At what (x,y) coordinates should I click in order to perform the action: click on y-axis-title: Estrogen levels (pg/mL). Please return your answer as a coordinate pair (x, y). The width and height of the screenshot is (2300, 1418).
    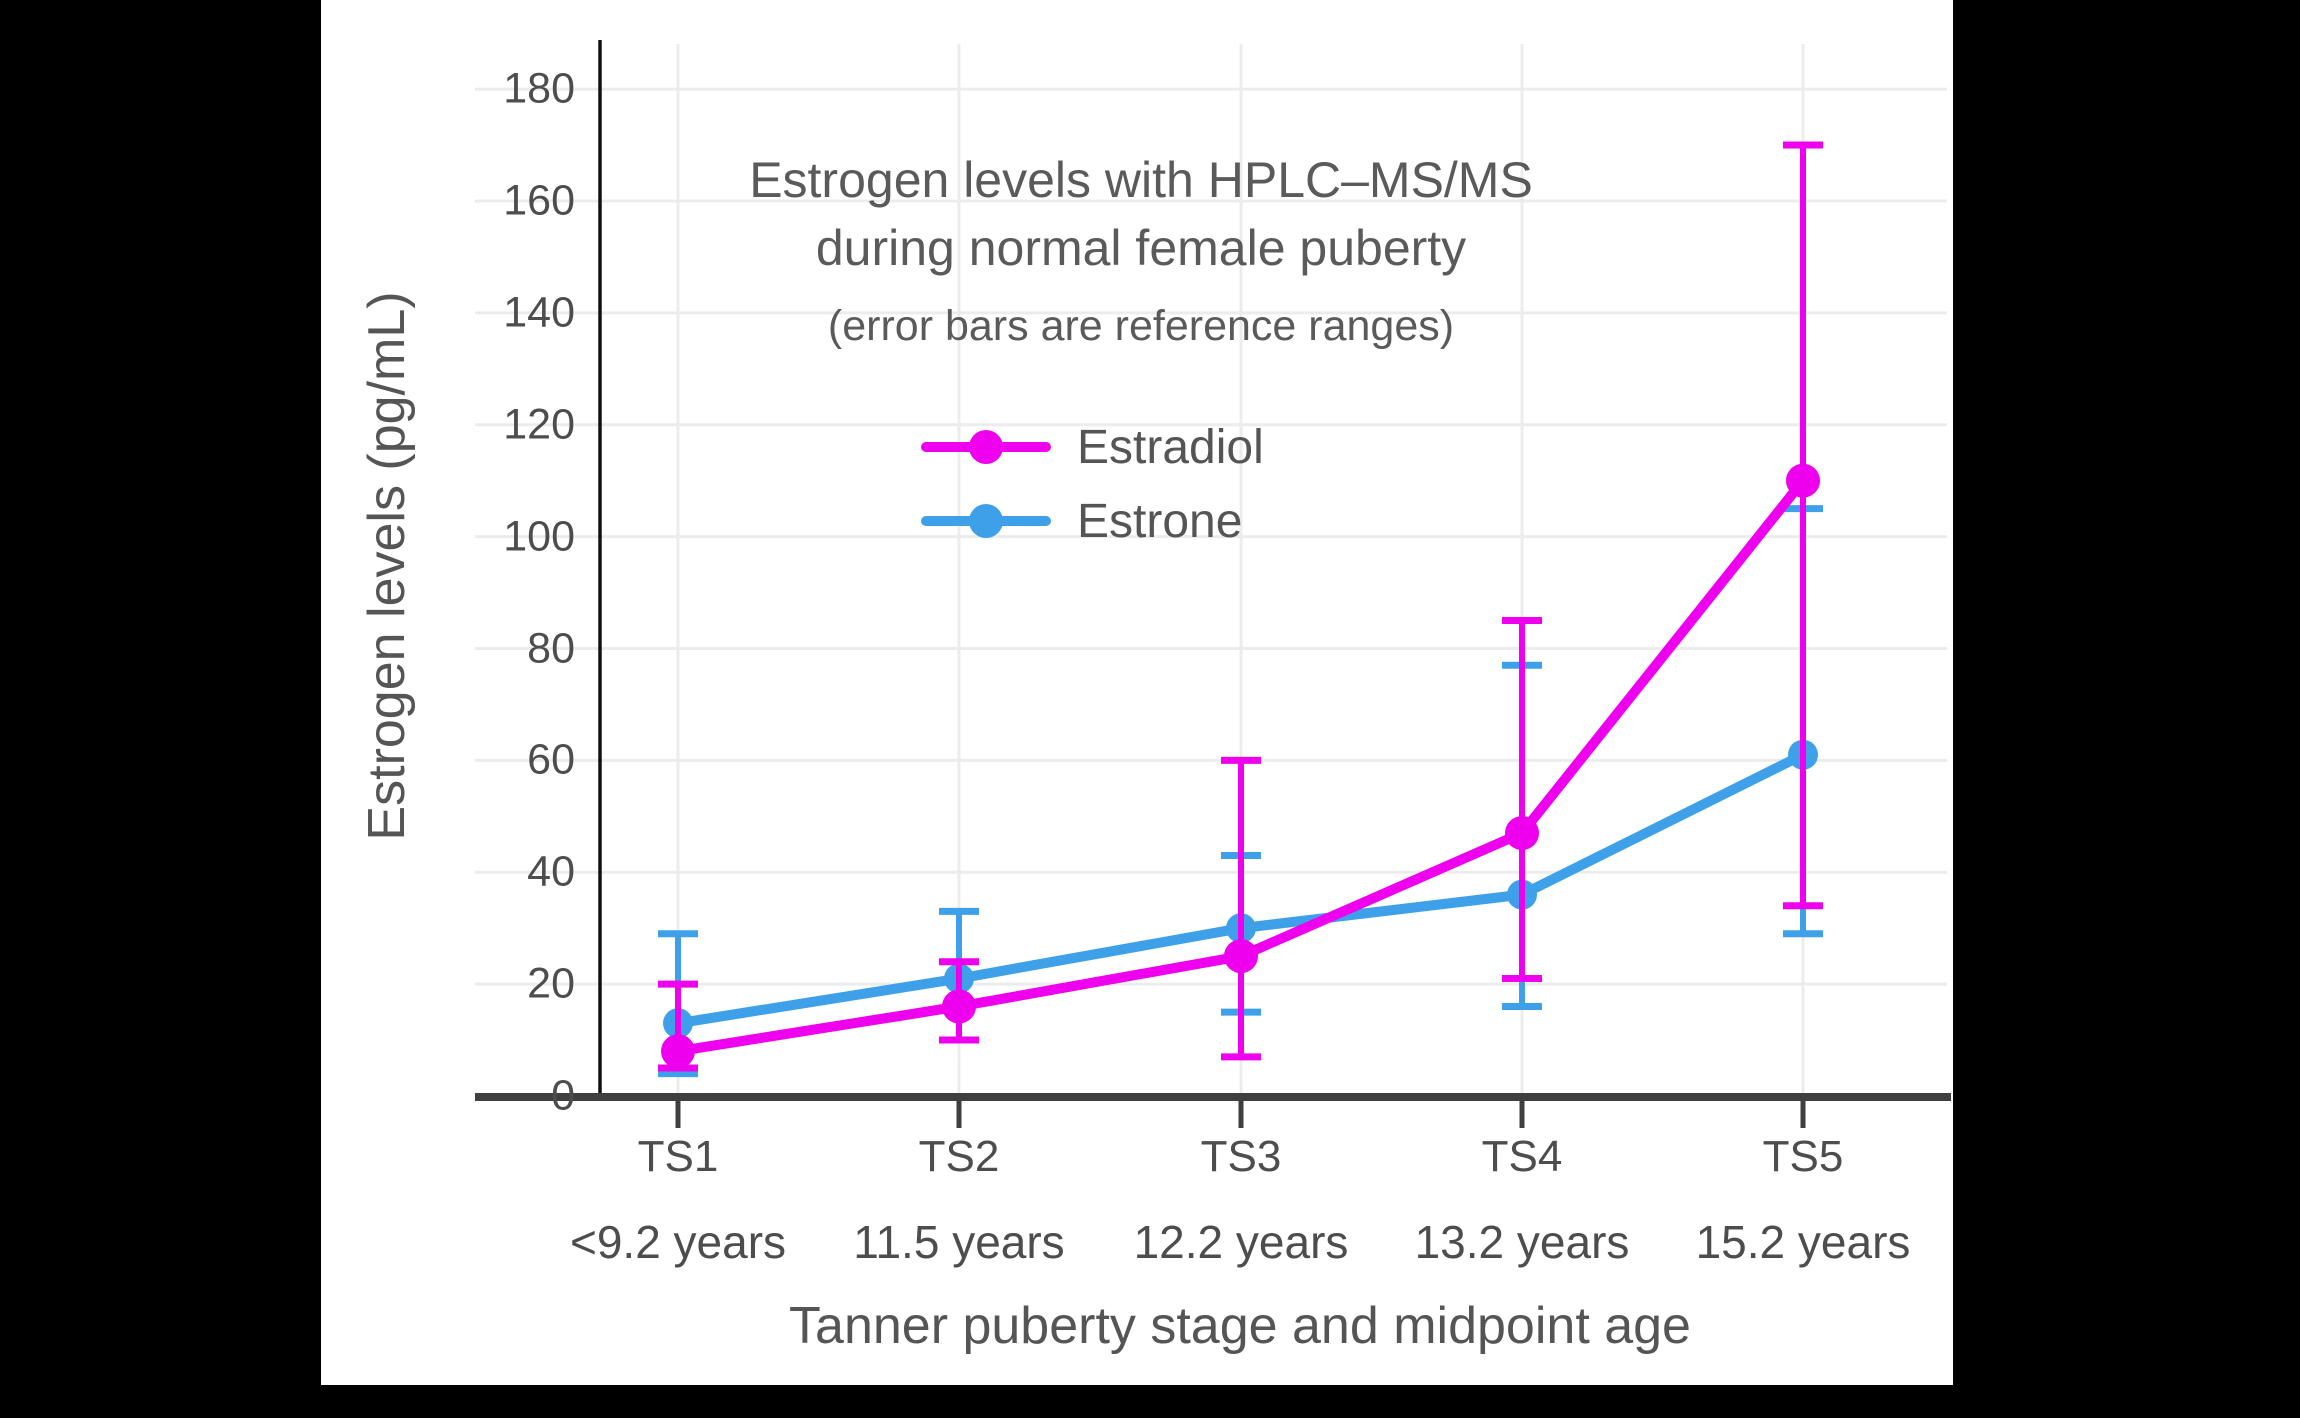
    Looking at the image, I should click on (387, 566).